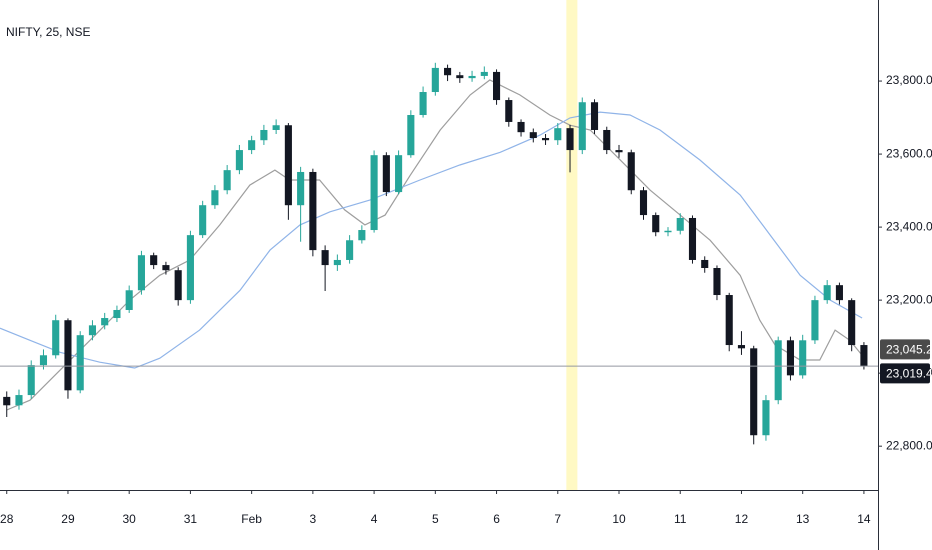 Image resolution: width=932 pixels, height=550 pixels. Describe the element at coordinates (48, 32) in the screenshot. I see `chart-title: NIFTY, 25, NSE` at that location.